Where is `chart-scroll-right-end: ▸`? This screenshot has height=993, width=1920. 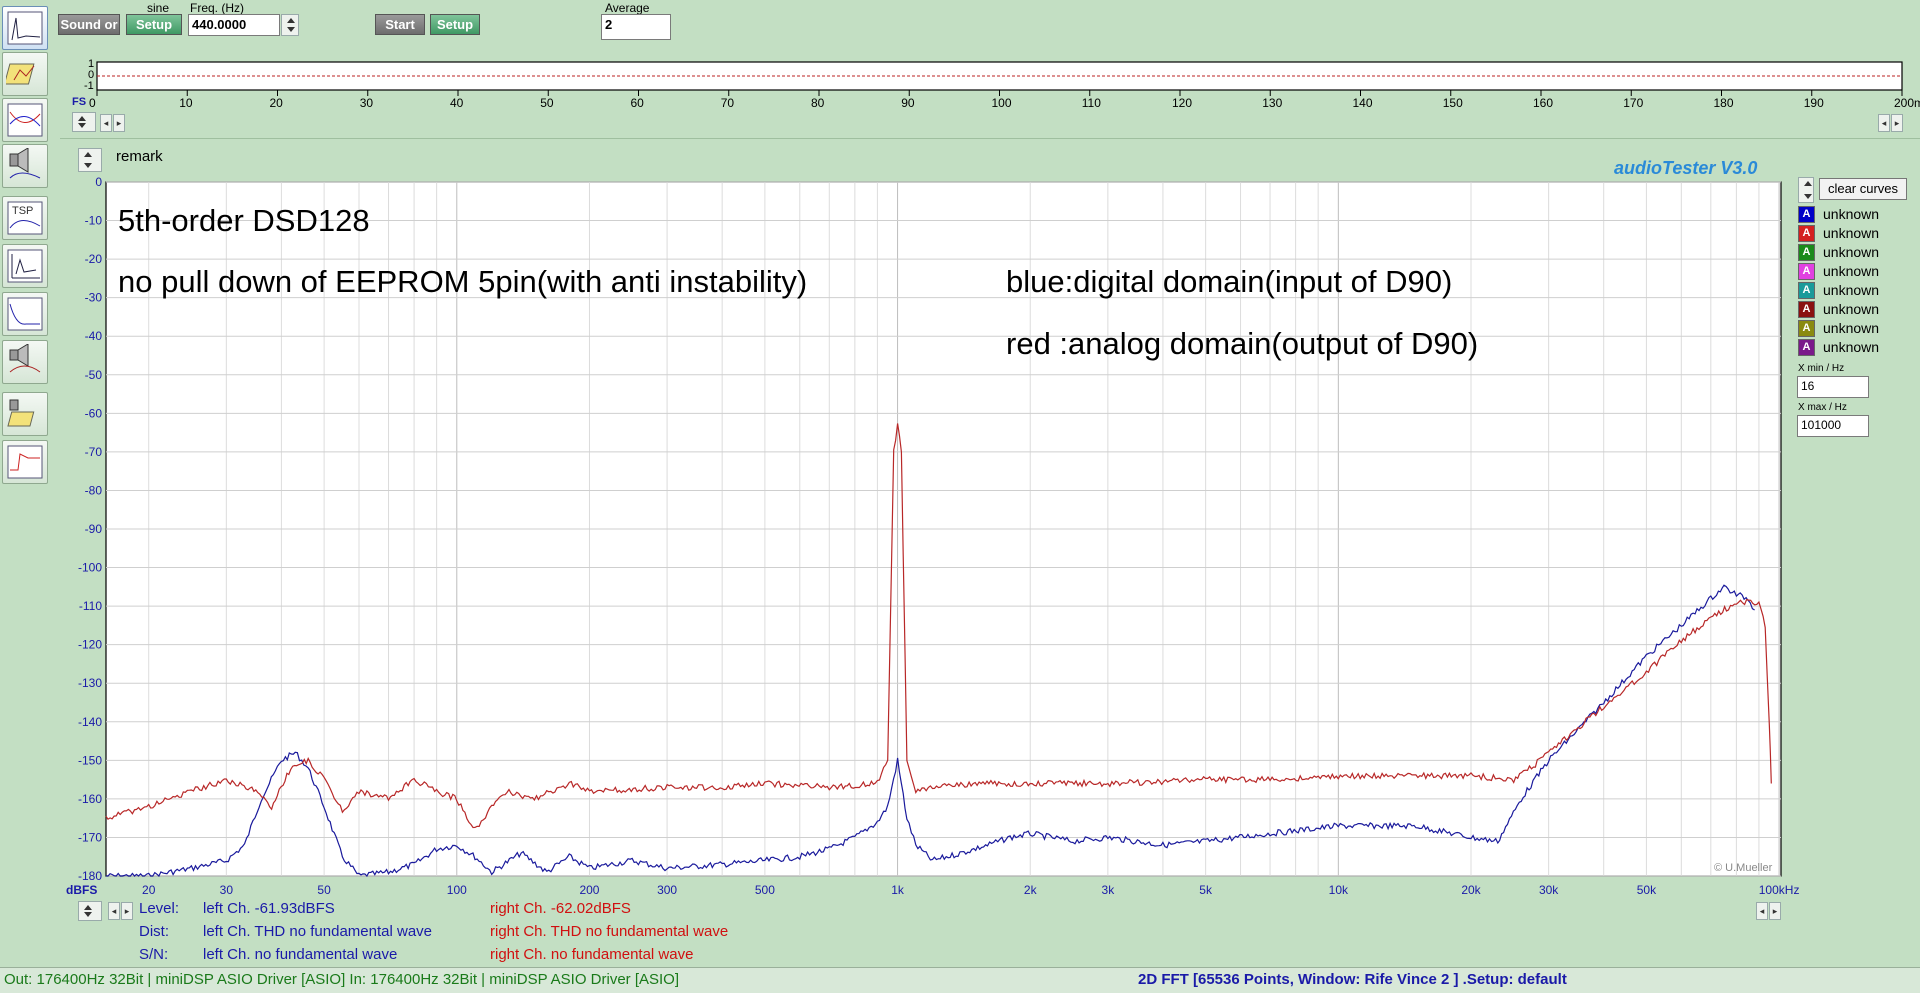 chart-scroll-right-end: ▸ is located at coordinates (1775, 911).